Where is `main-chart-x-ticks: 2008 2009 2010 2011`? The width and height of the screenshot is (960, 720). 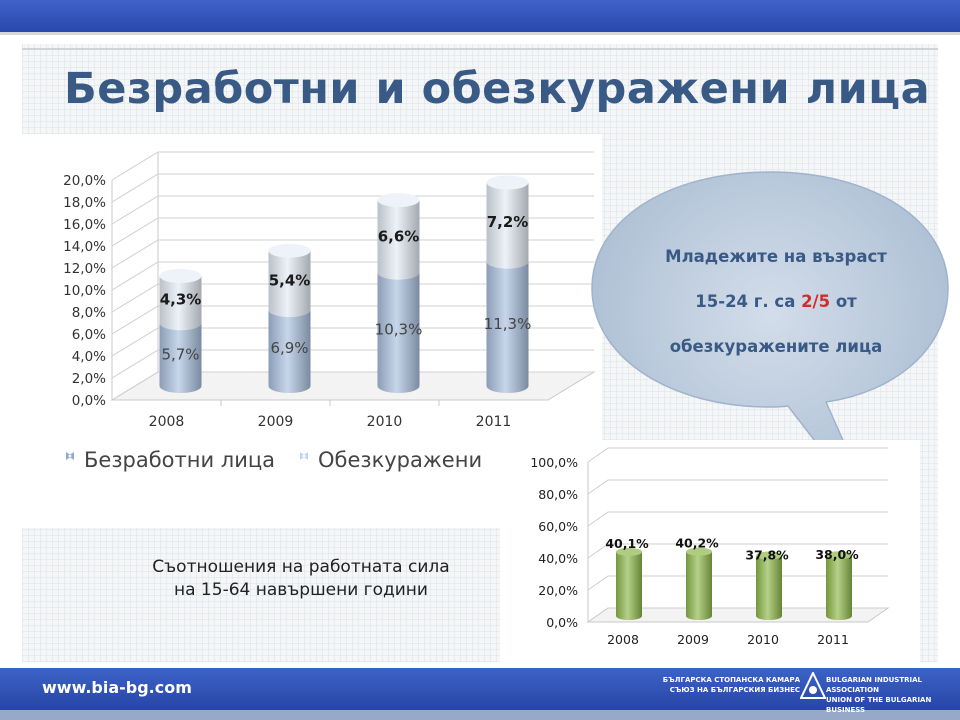
main-chart-x-ticks: 2008 2009 2010 2011 is located at coordinates (330, 422).